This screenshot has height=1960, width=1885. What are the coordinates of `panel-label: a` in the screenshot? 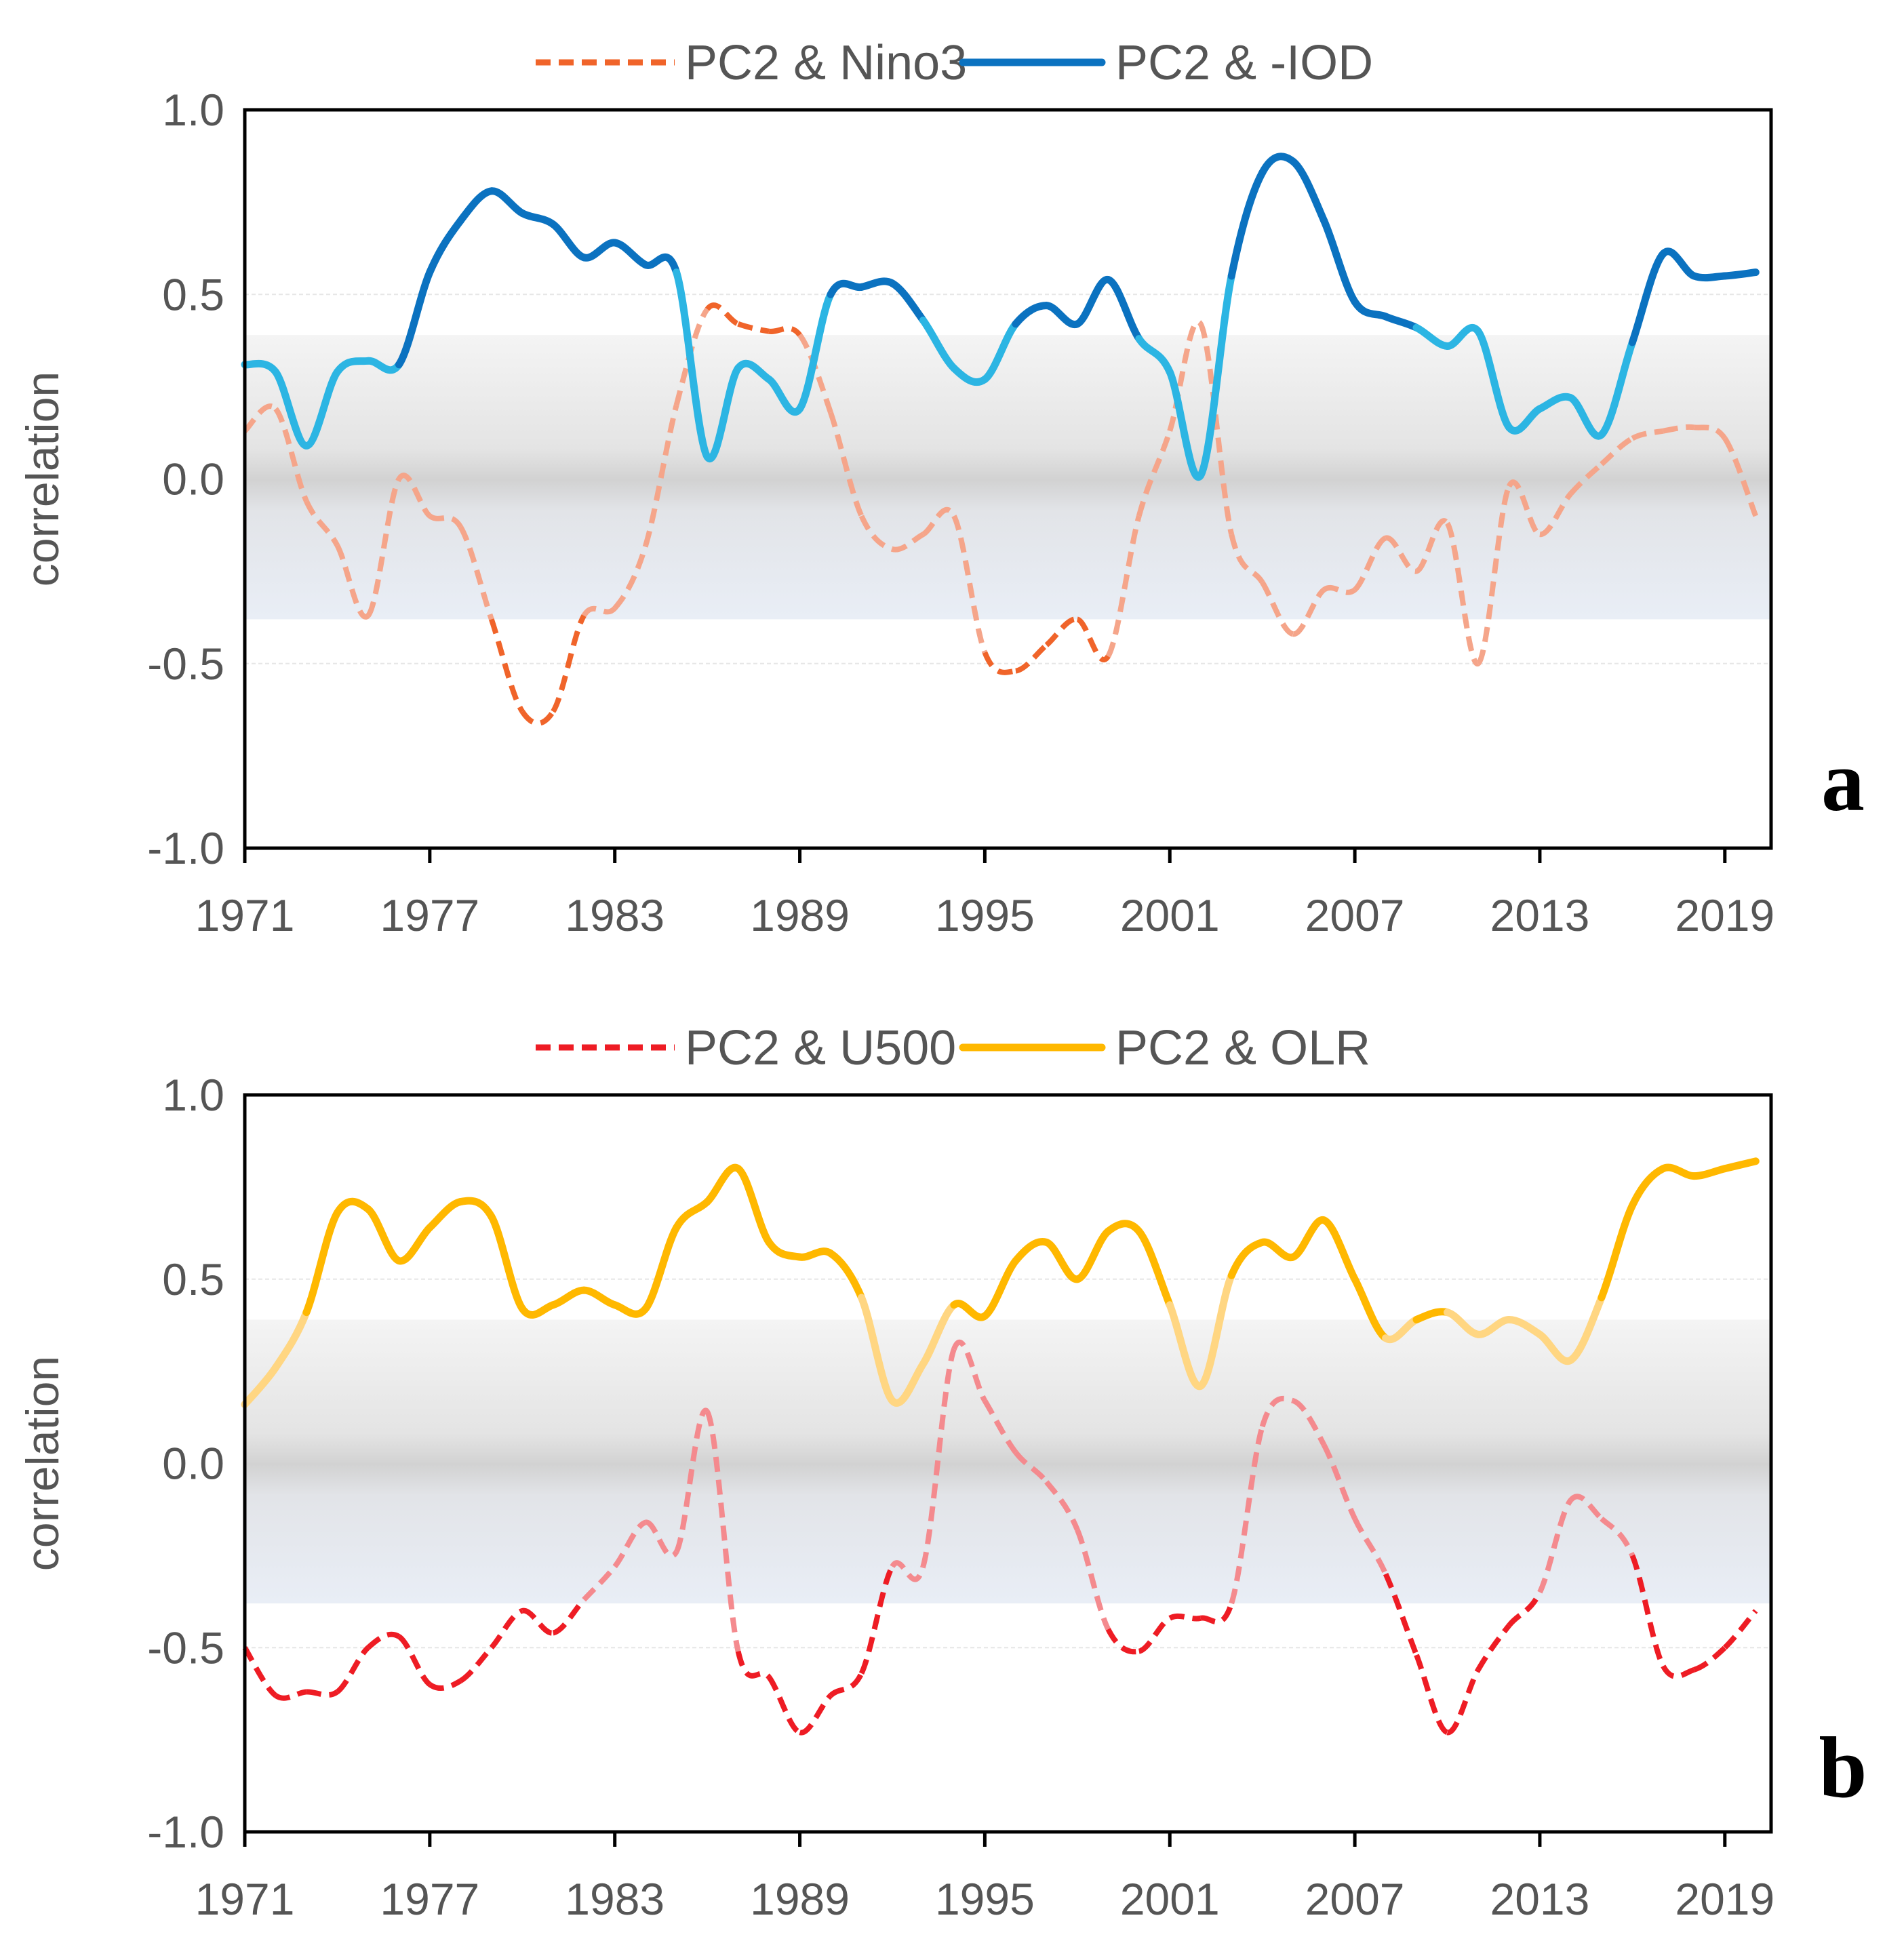 It's located at (1843, 781).